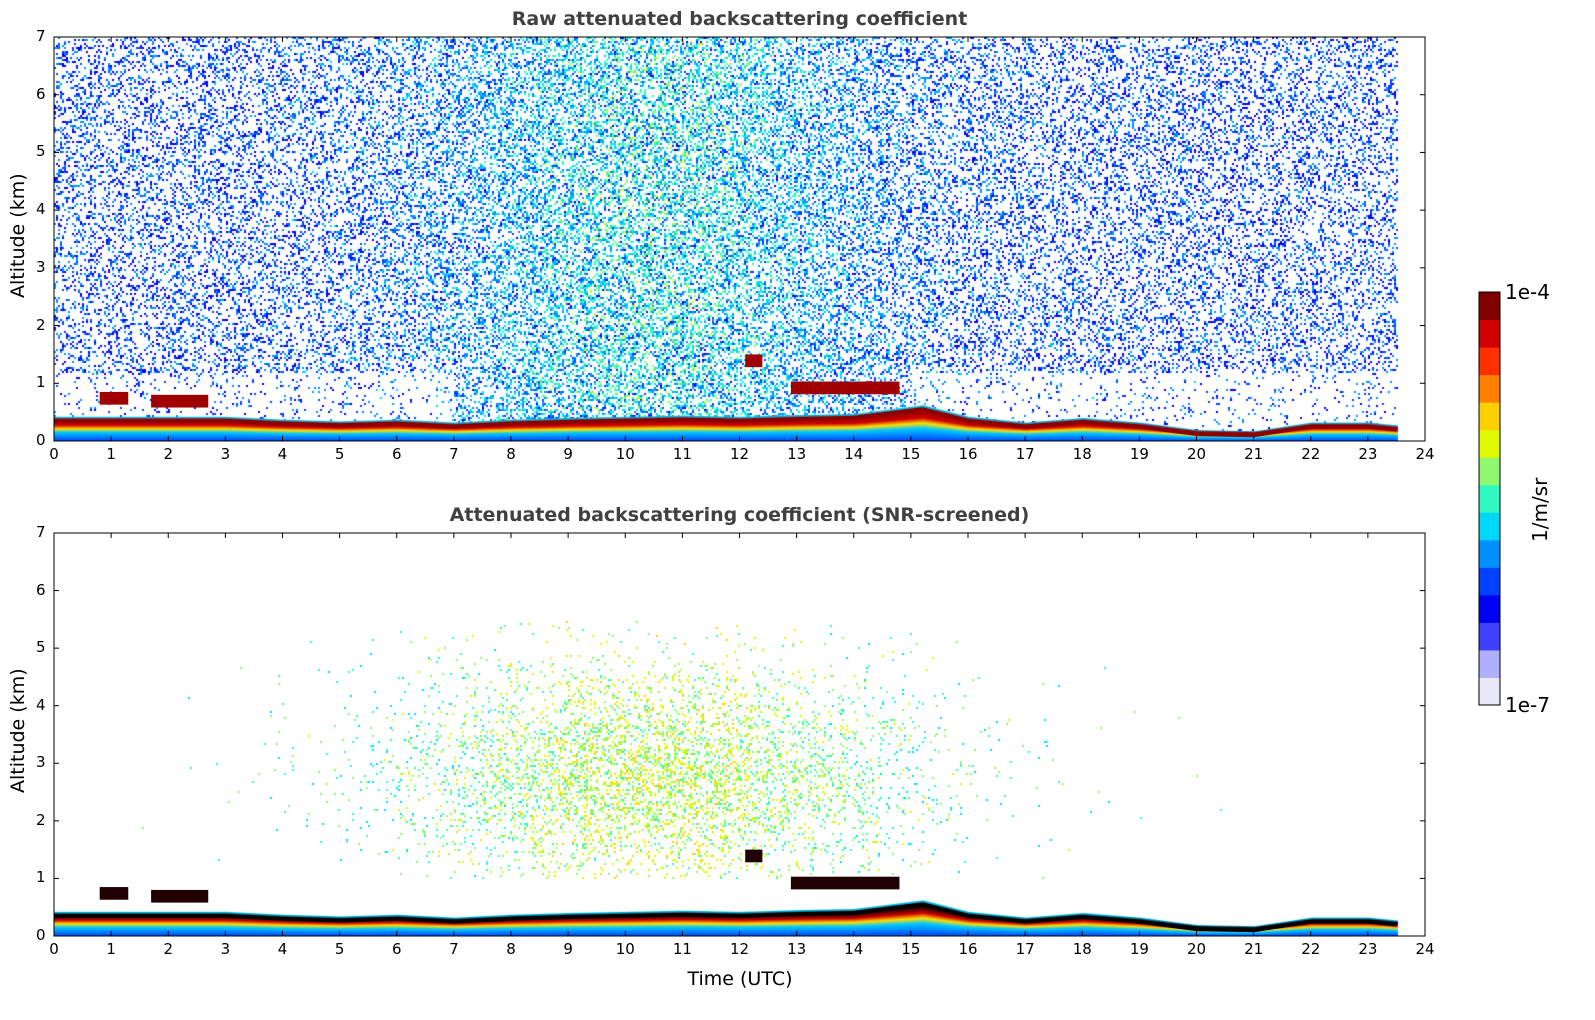 The width and height of the screenshot is (1595, 1020). Describe the element at coordinates (1527, 292) in the screenshot. I see `colorbar-max-label: 1e-4` at that location.